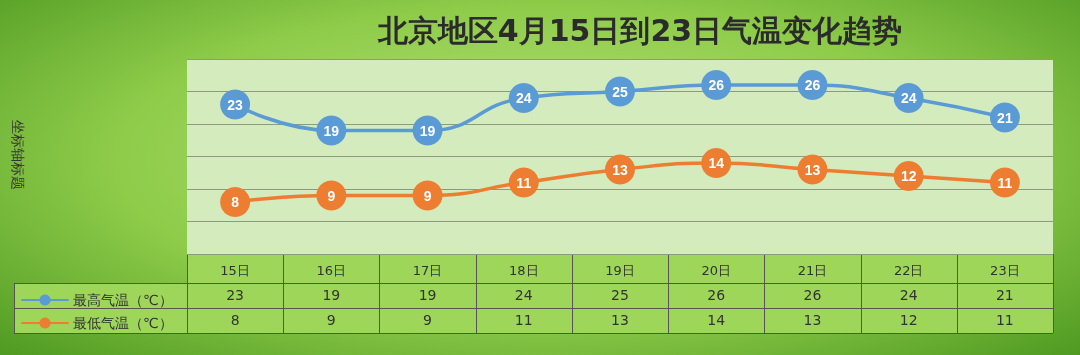 This screenshot has width=1080, height=355. Describe the element at coordinates (716, 320) in the screenshot. I see `data-label: 14` at that location.